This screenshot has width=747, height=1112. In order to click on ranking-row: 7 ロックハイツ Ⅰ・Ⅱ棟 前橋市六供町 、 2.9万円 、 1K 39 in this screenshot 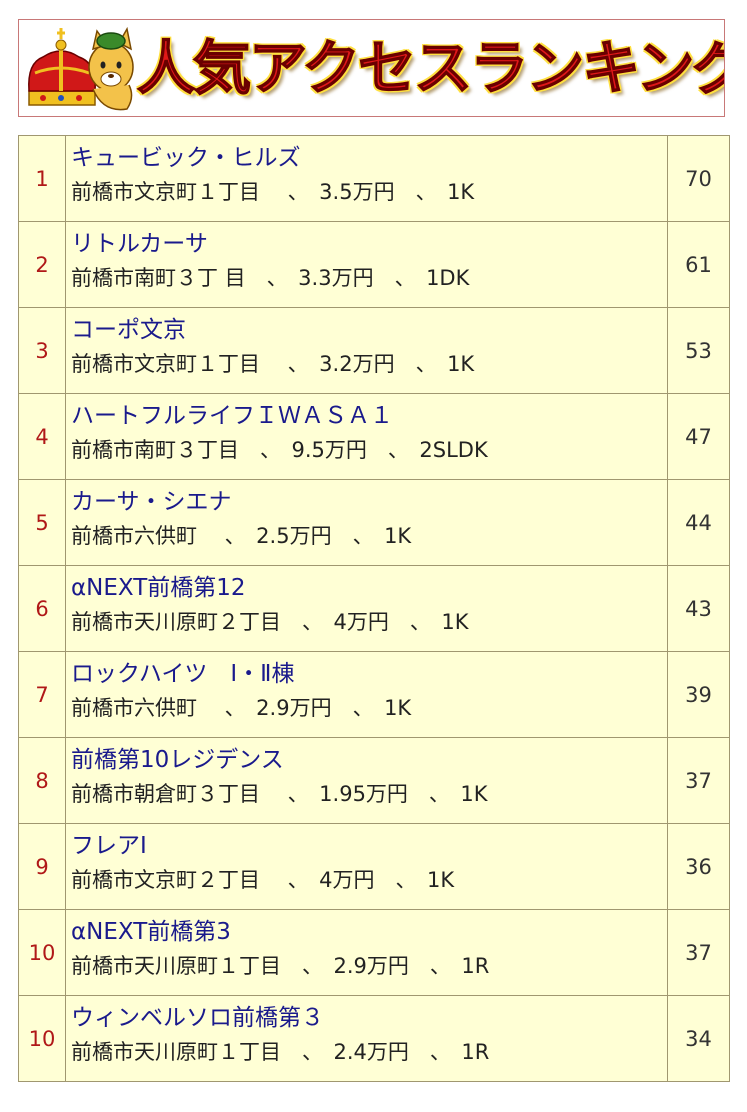, I will do `click(374, 694)`.